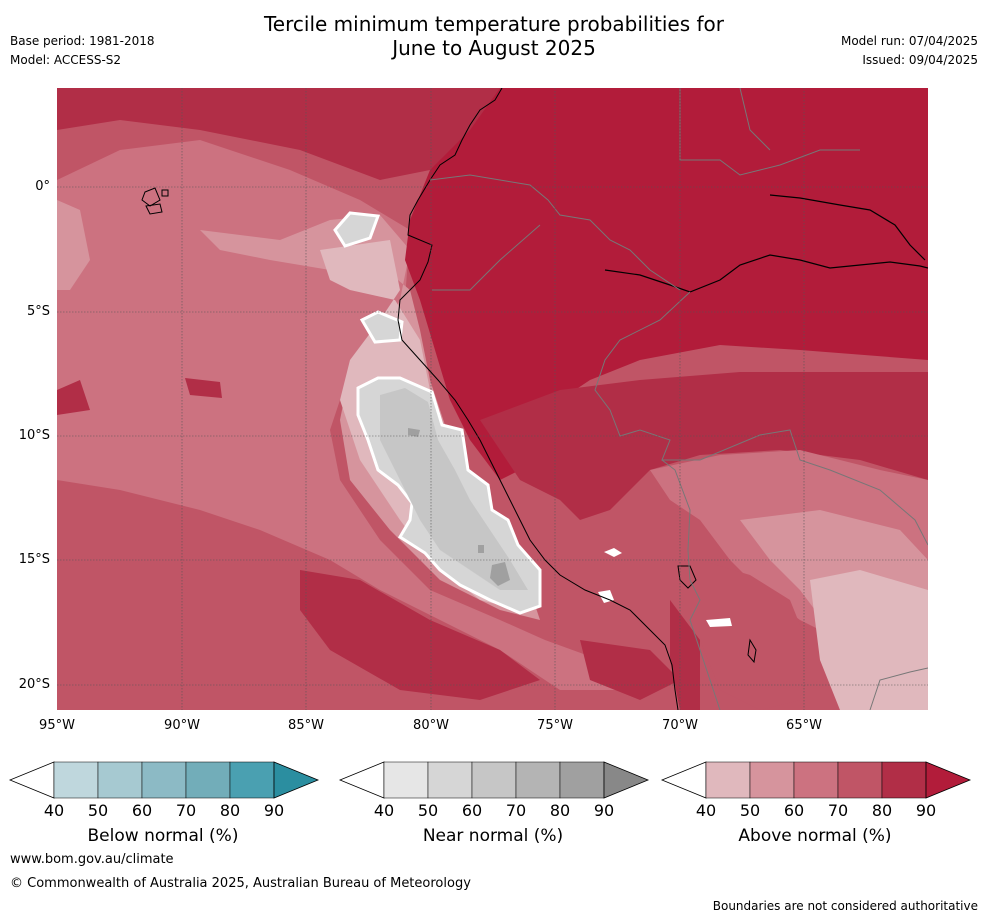 This screenshot has width=988, height=919. I want to click on colorbar-below-high-extension, so click(296, 780).